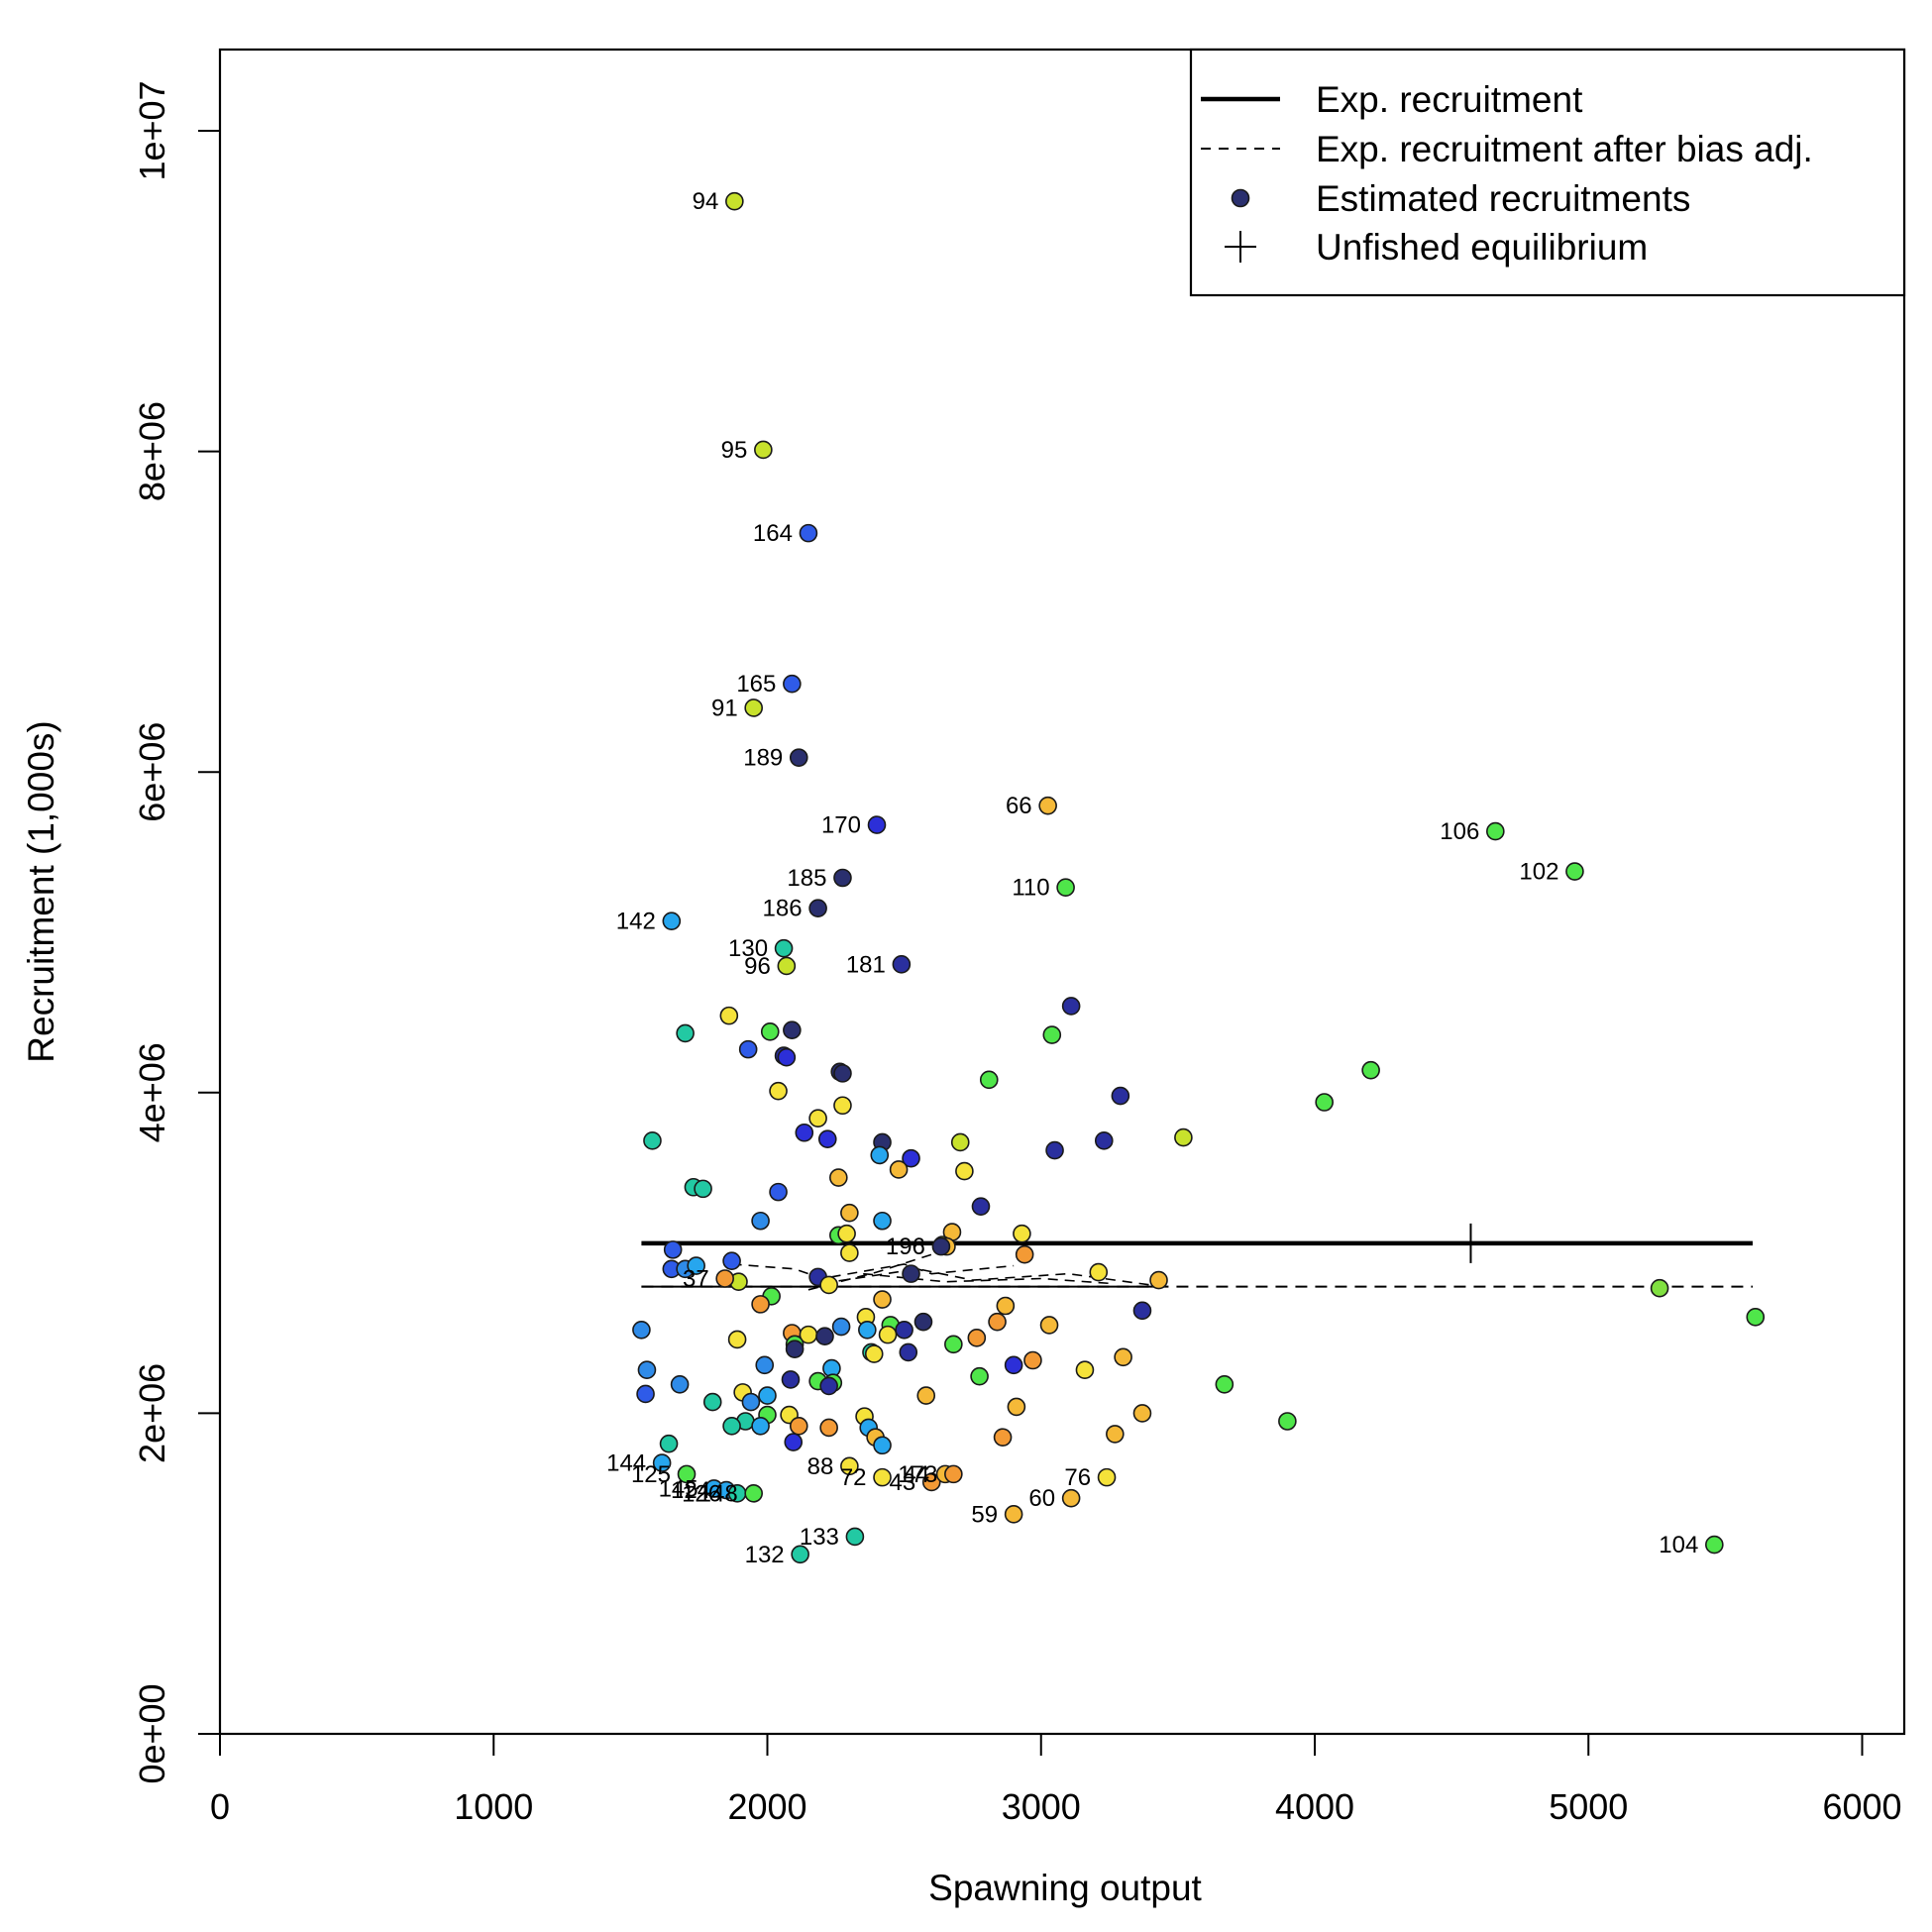 Image resolution: width=1932 pixels, height=1932 pixels. Describe the element at coordinates (748, 949) in the screenshot. I see `point-label: 130` at that location.